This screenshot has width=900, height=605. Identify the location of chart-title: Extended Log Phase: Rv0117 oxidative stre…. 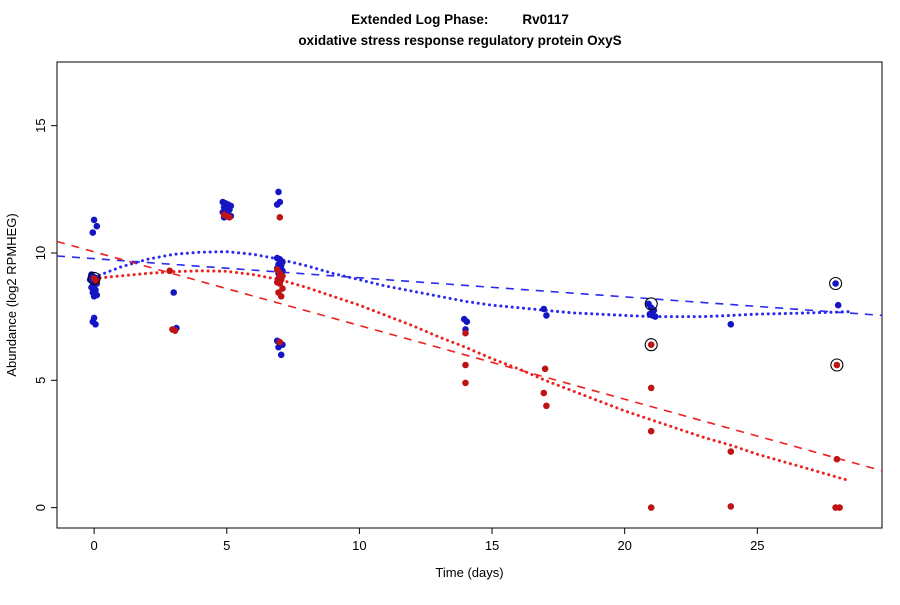
(460, 31).